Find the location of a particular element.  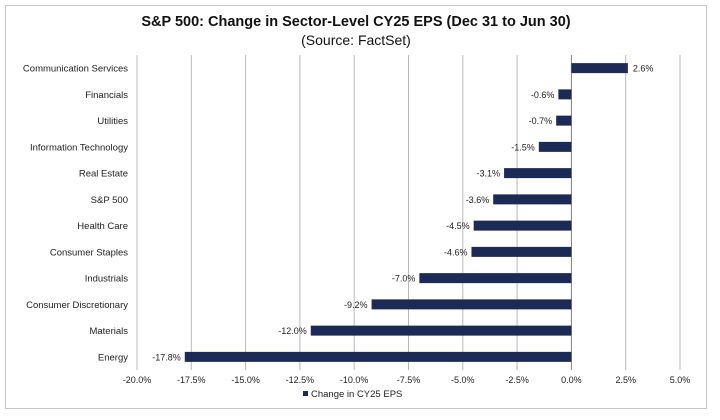

x-tick-label: -20.0% is located at coordinates (137, 380).